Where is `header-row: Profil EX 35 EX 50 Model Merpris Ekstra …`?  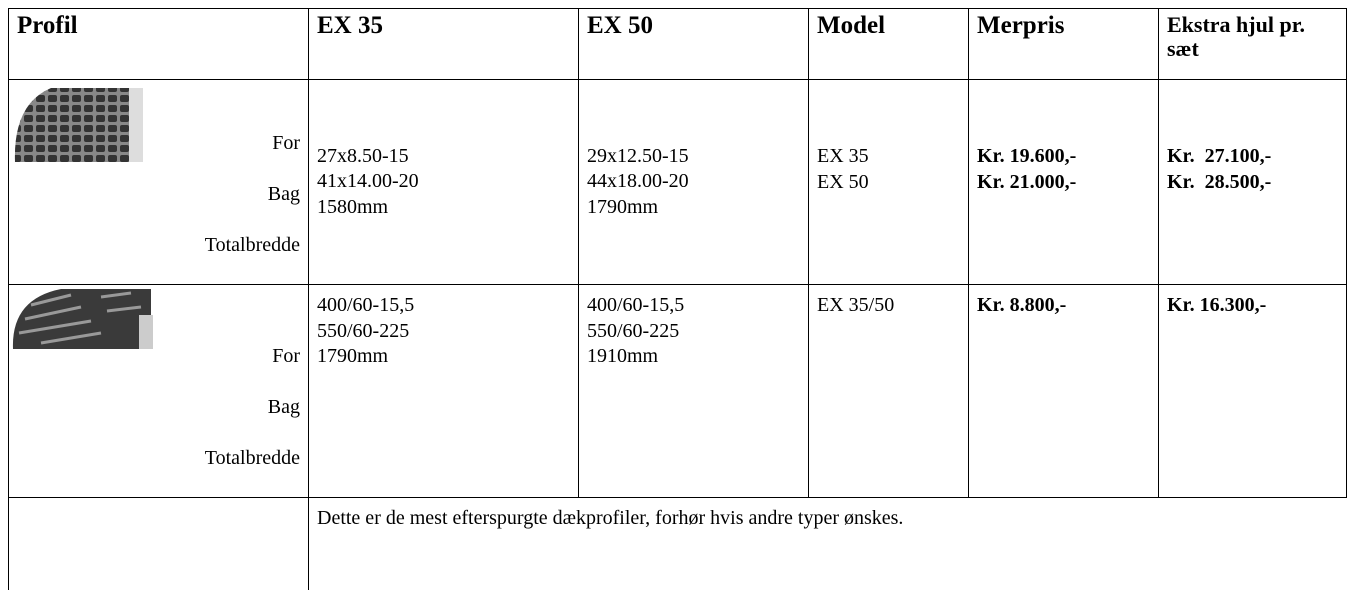
header-row: Profil EX 35 EX 50 Model Merpris Ekstra … is located at coordinates (678, 44).